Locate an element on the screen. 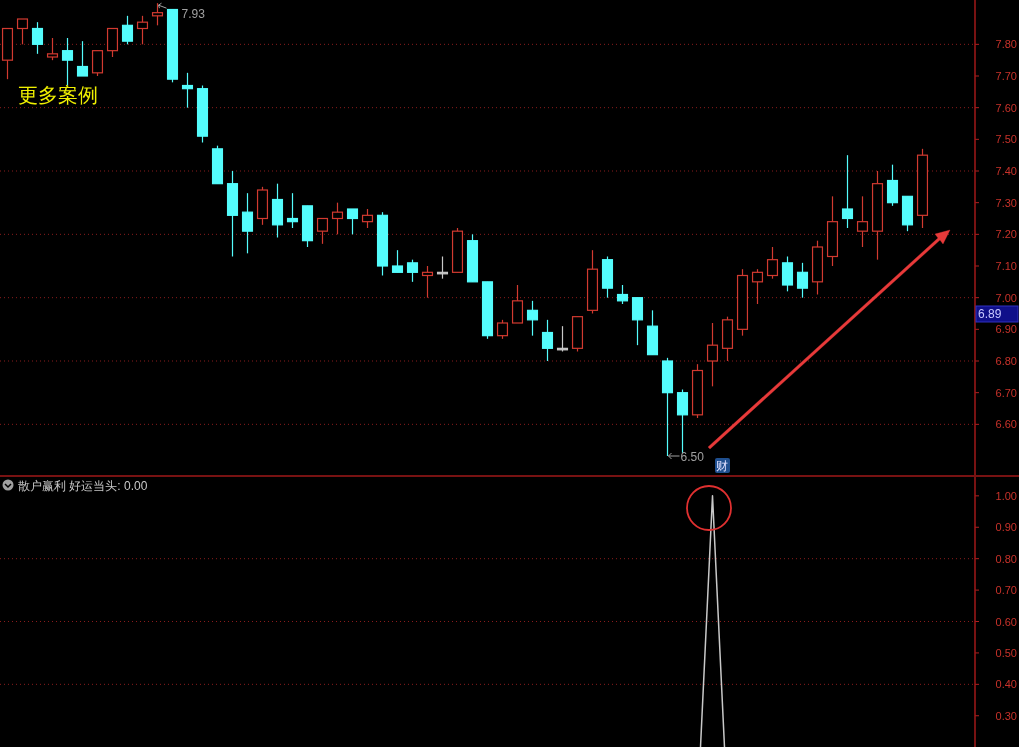  y-tick-label: 7.00 is located at coordinates (1006, 297).